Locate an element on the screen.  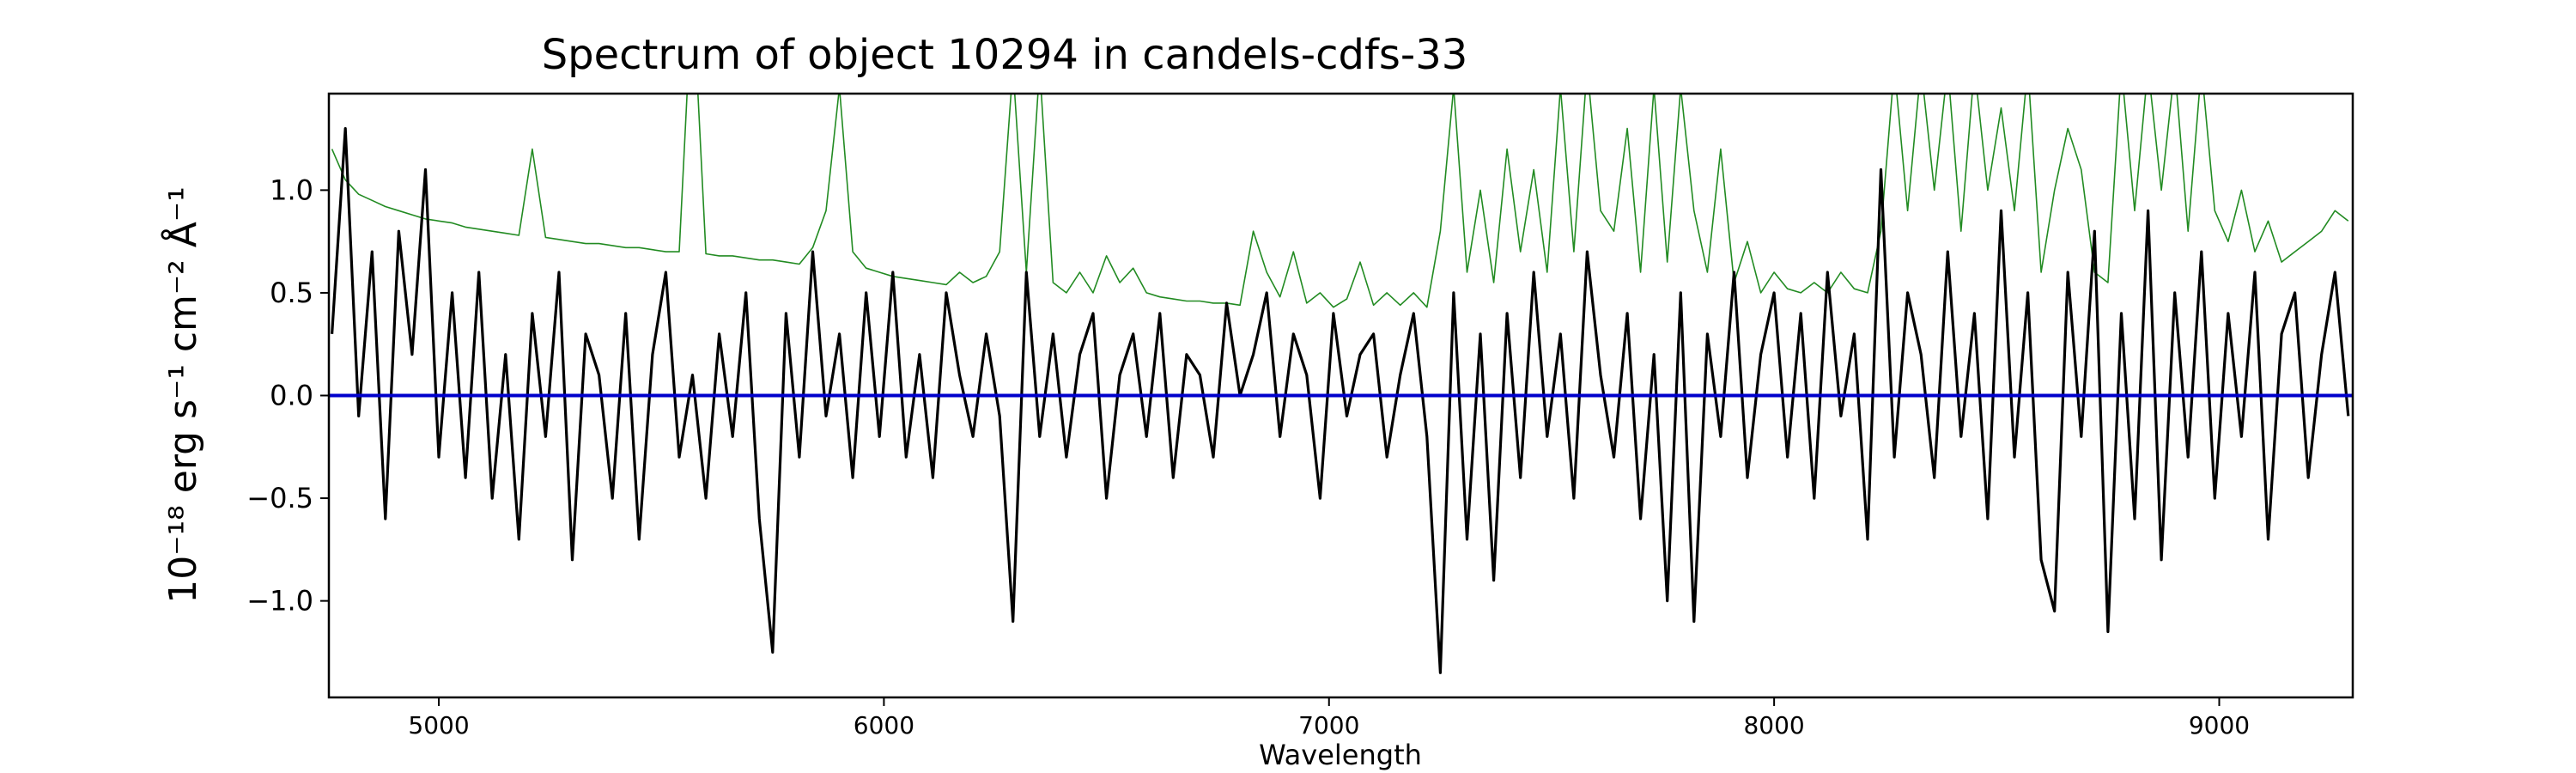
x-tick-label: 7000 is located at coordinates (1328, 725).